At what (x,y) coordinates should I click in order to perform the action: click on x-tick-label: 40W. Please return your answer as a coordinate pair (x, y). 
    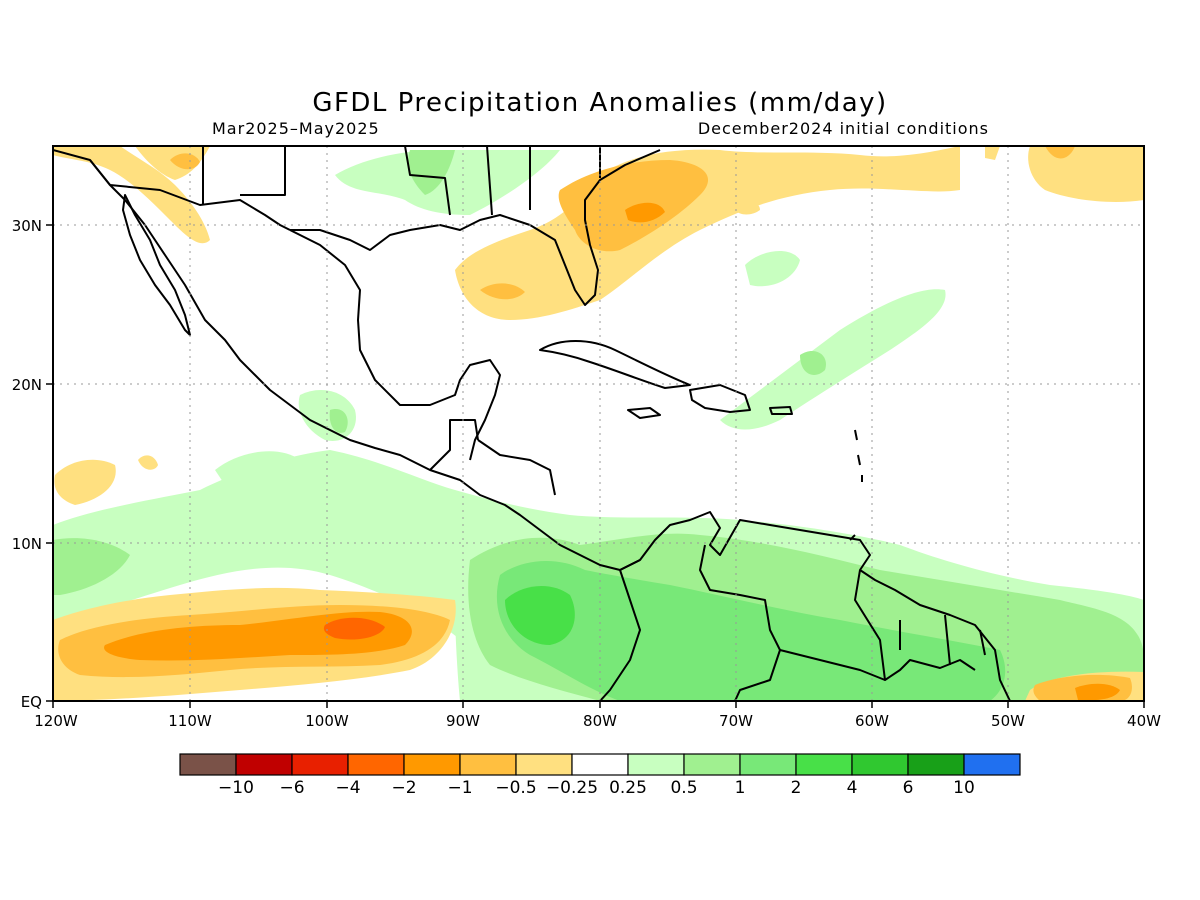
    Looking at the image, I should click on (1144, 721).